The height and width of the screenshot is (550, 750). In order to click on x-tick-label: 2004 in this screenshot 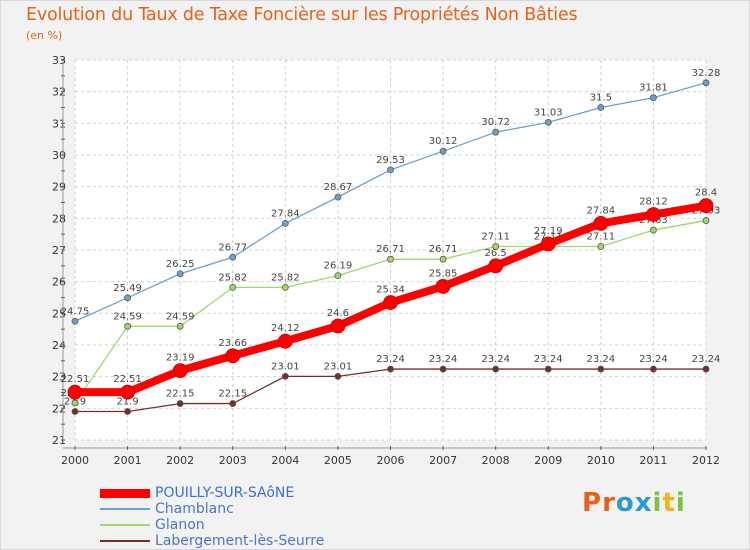, I will do `click(285, 460)`.